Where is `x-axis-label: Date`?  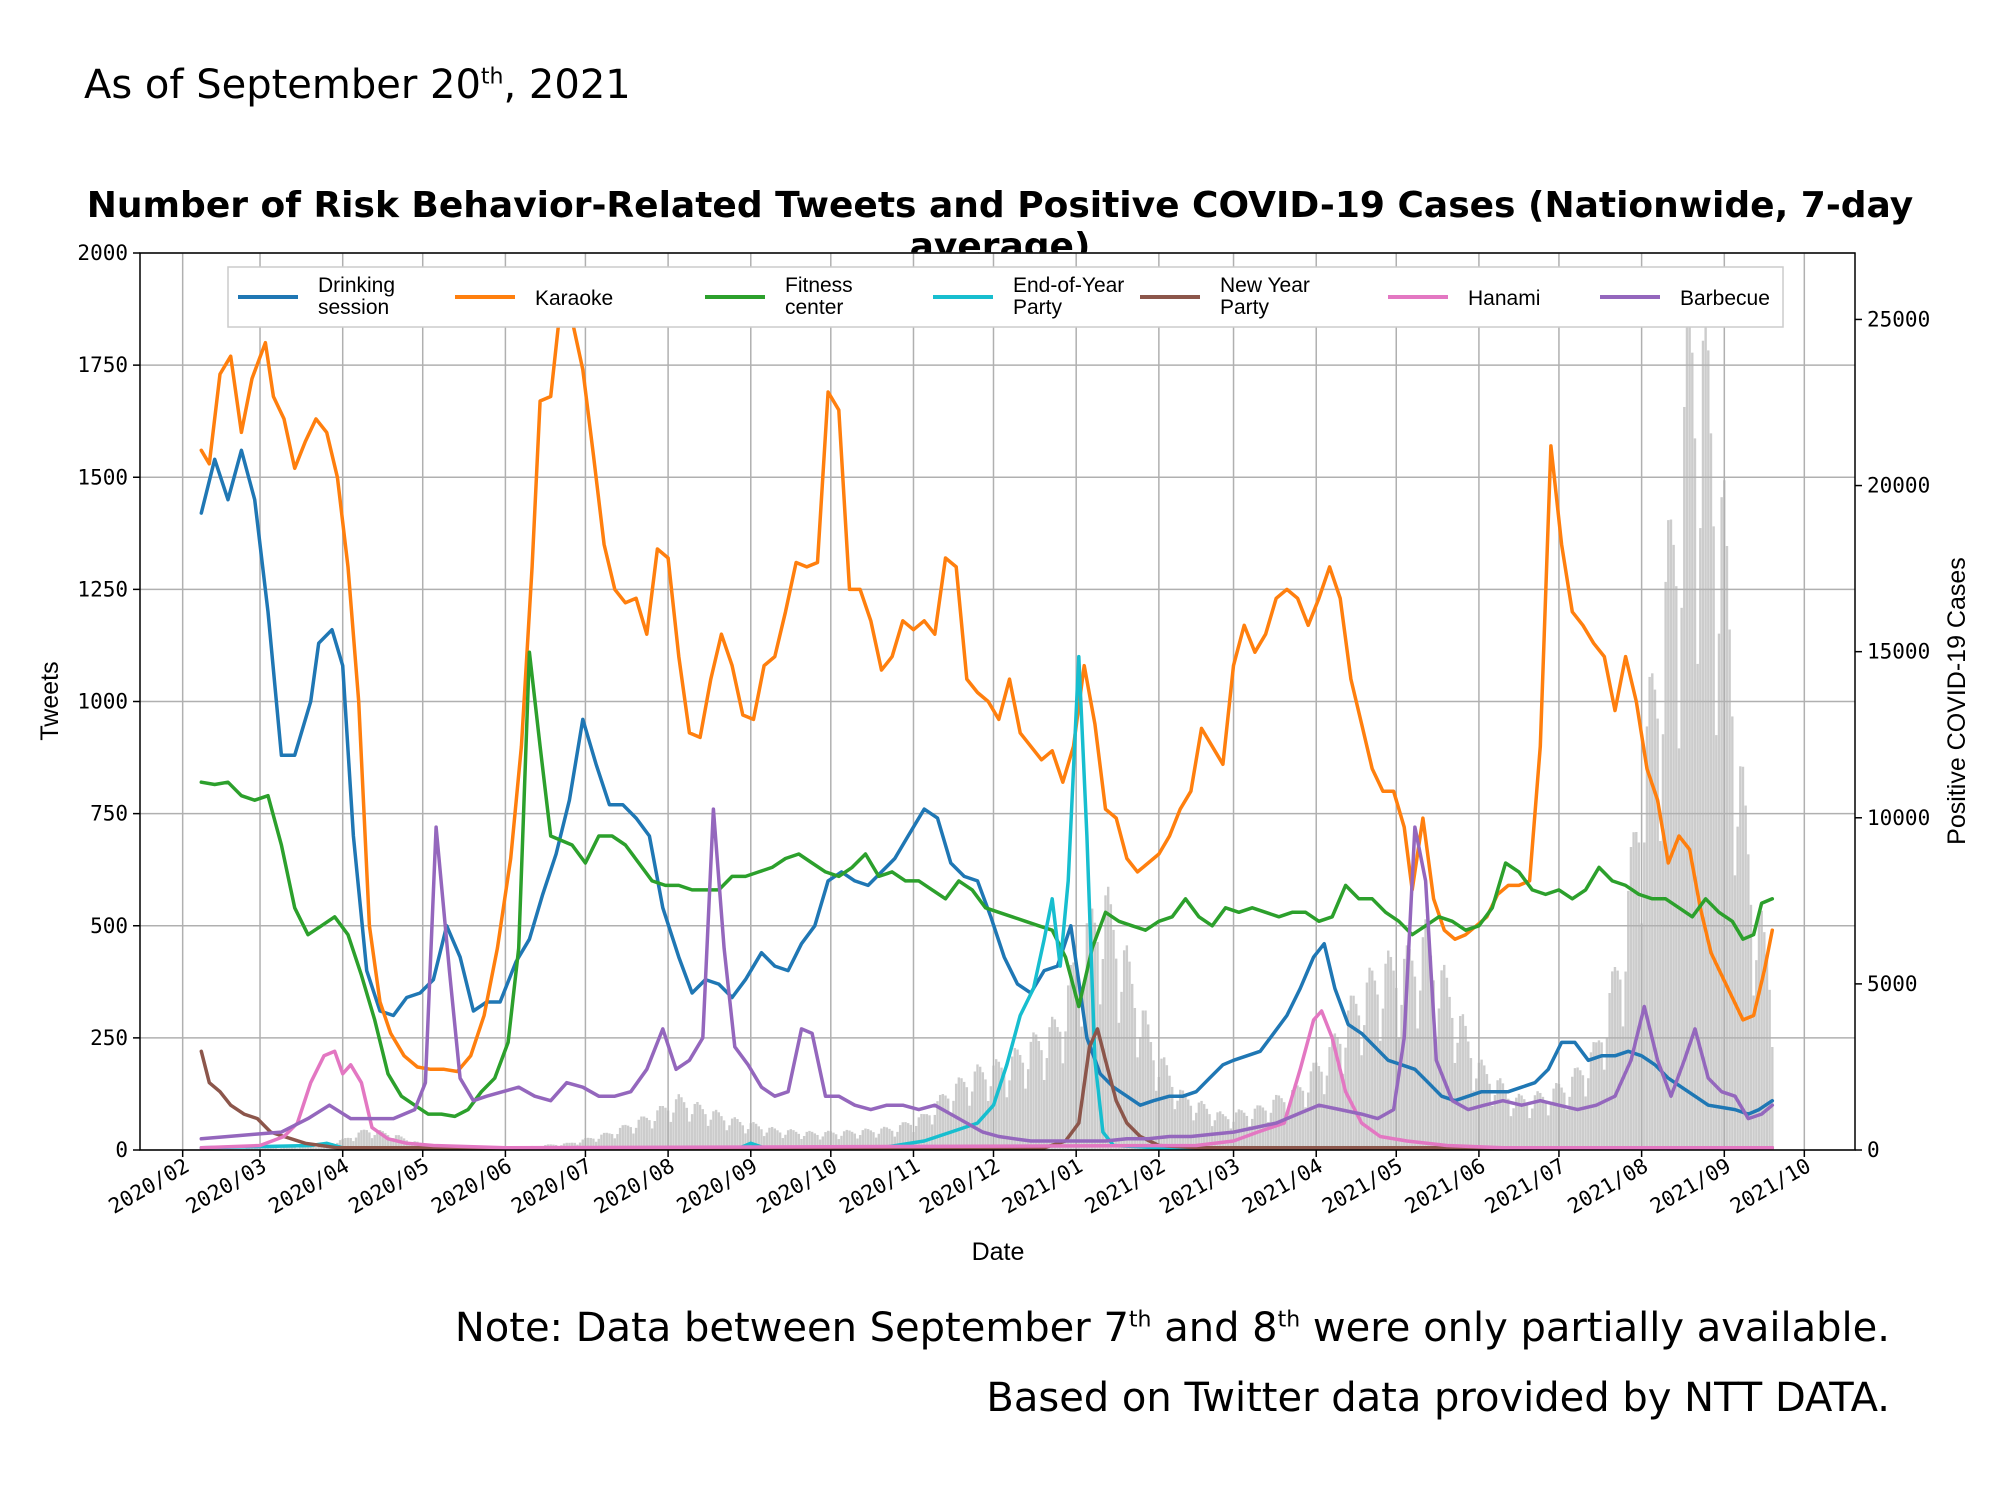 x-axis-label: Date is located at coordinates (998, 1252).